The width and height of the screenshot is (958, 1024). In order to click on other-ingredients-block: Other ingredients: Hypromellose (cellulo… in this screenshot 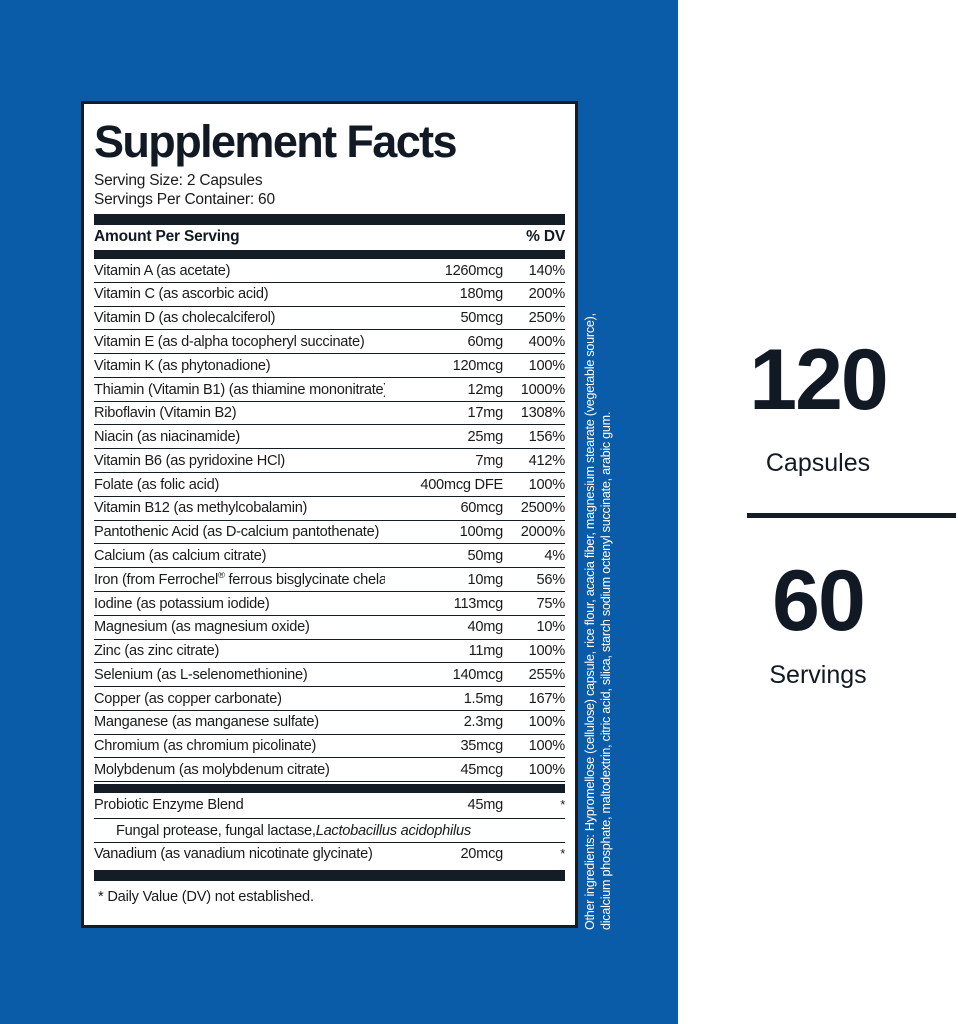, I will do `click(606, 514)`.